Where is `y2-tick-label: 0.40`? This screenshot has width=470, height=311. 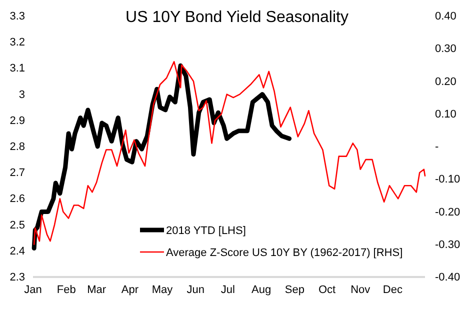 y2-tick-label: 0.40 is located at coordinates (445, 16).